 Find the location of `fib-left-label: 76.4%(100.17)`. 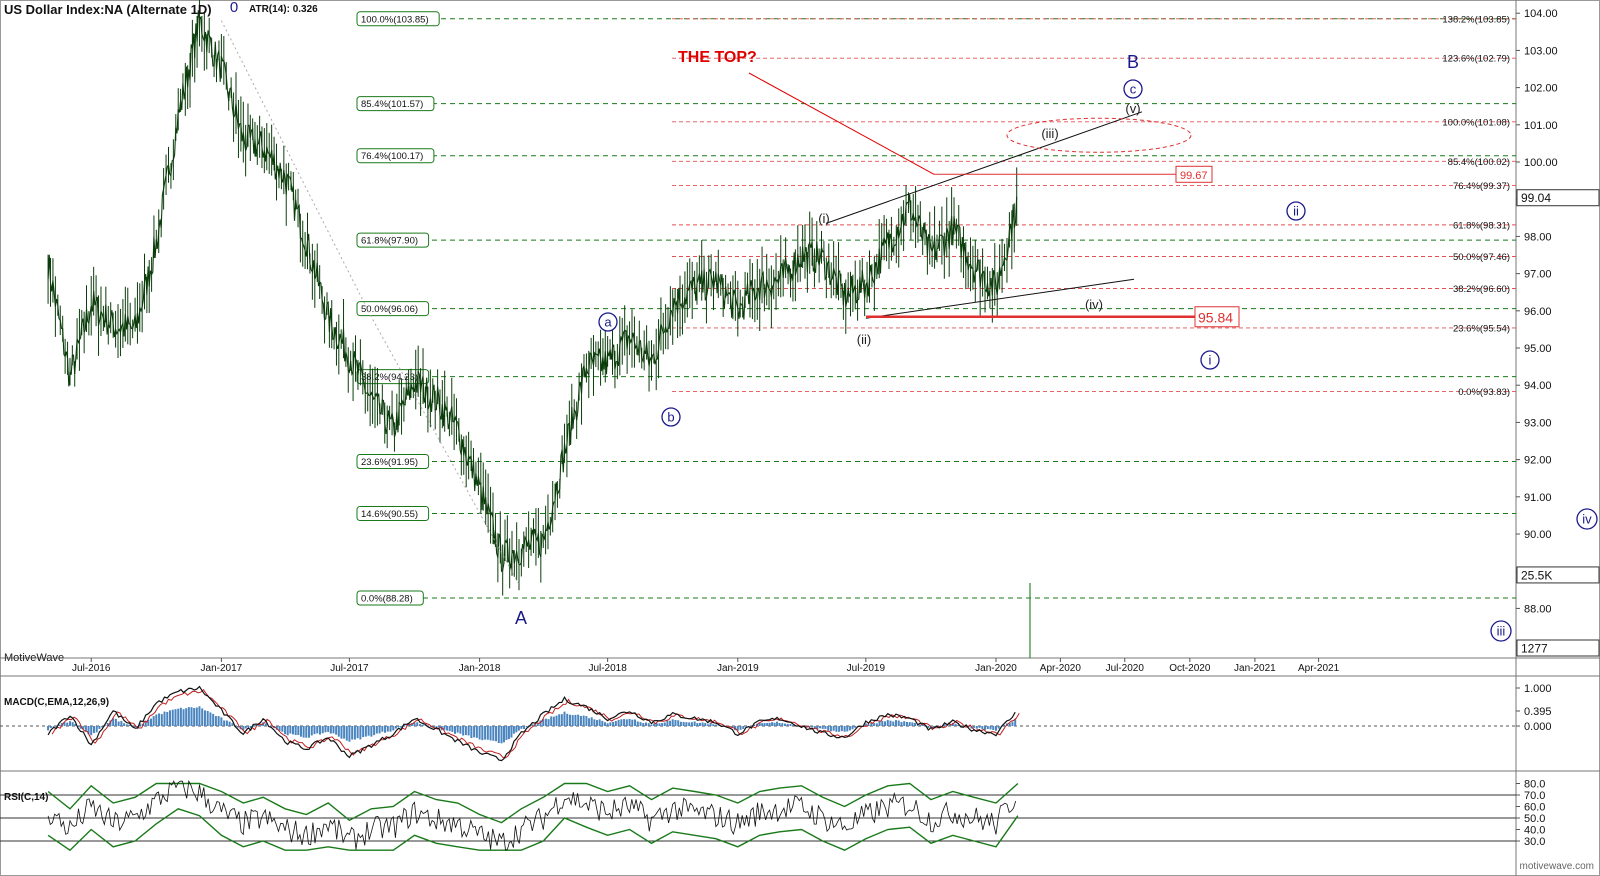

fib-left-label: 76.4%(100.17) is located at coordinates (392, 156).